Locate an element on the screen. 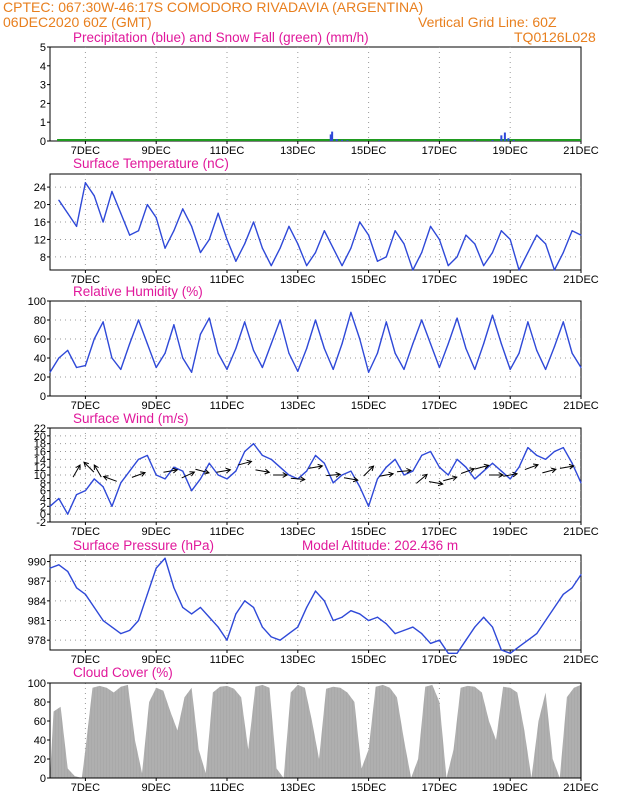  rh-ytick-label: 100 is located at coordinates (37, 302).